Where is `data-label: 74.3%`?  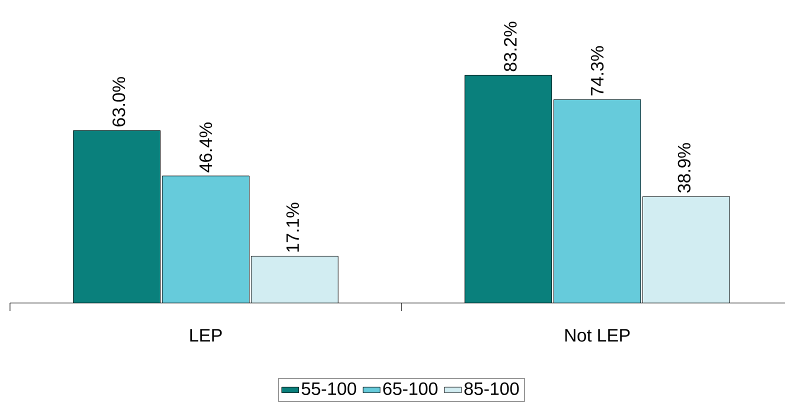 data-label: 74.3% is located at coordinates (597, 71).